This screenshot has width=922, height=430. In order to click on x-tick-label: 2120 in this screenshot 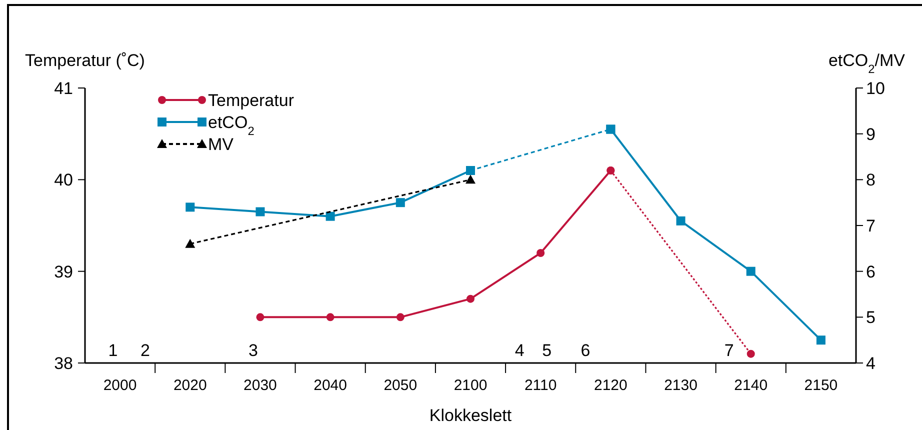, I will do `click(611, 385)`.